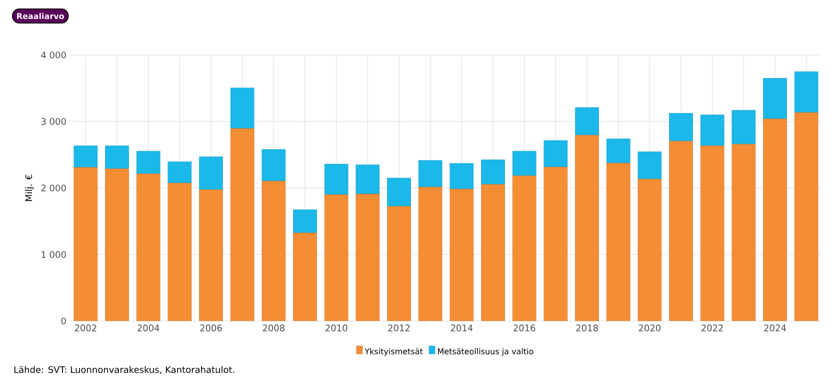 This screenshot has height=386, width=838. I want to click on y-tick-label: 4 000, so click(53, 55).